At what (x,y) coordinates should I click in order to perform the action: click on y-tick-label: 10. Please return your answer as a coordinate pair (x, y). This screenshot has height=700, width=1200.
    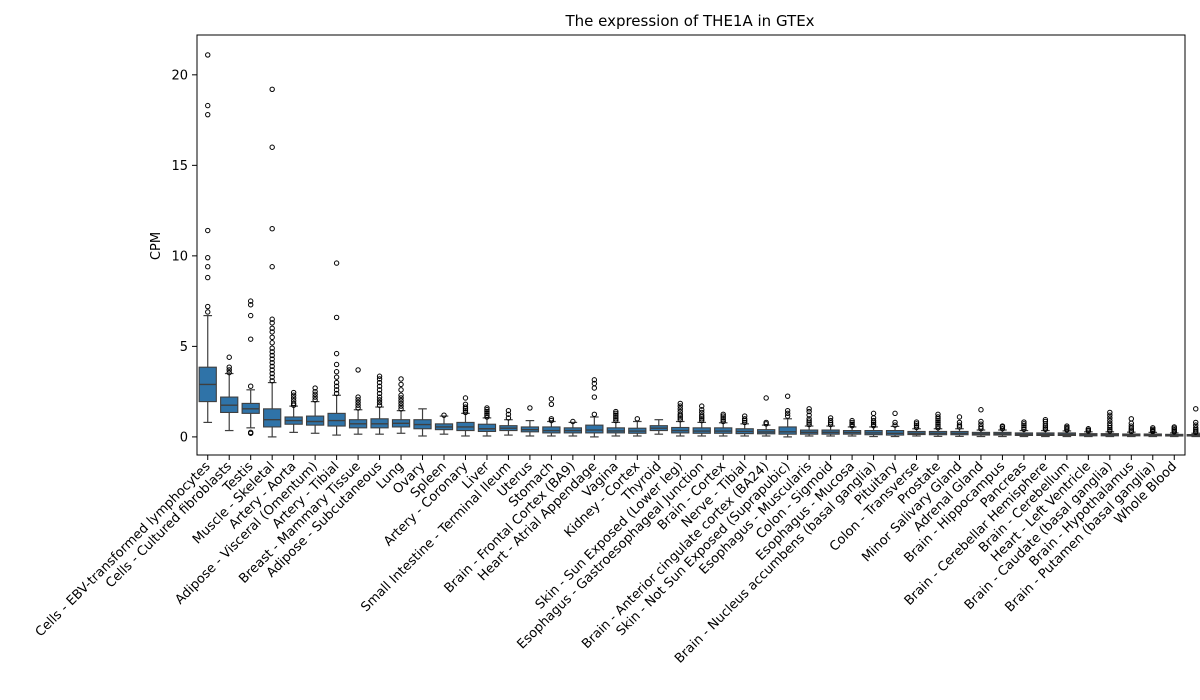
    Looking at the image, I should click on (179, 256).